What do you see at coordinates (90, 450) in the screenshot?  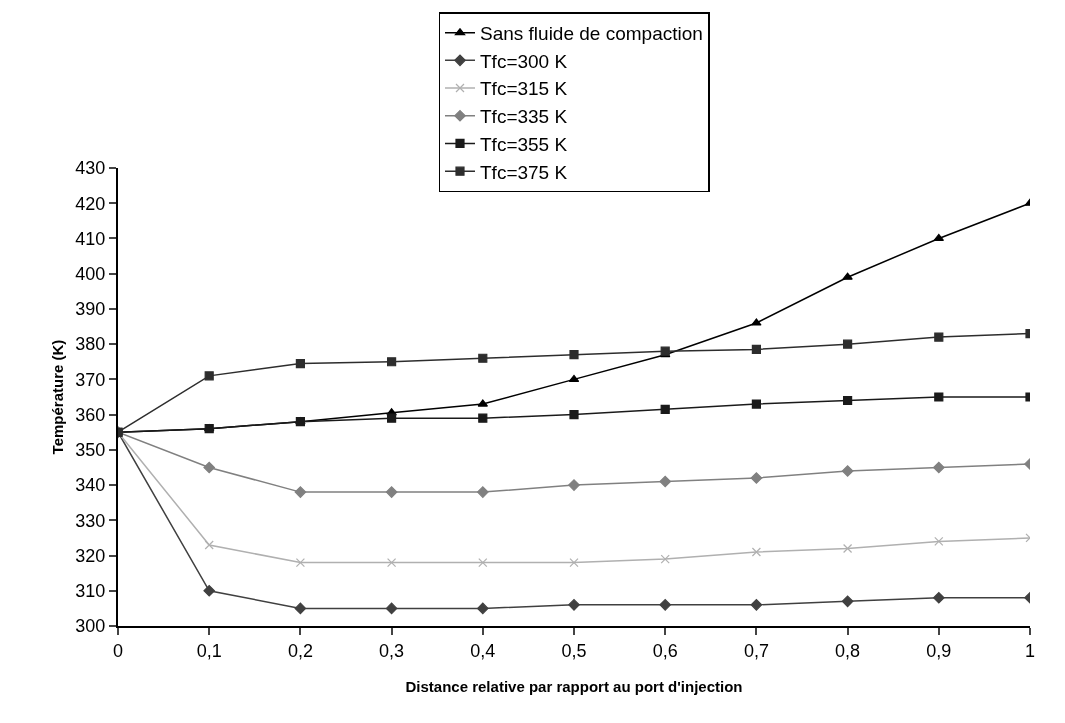 I see `y-tick-label: 350` at bounding box center [90, 450].